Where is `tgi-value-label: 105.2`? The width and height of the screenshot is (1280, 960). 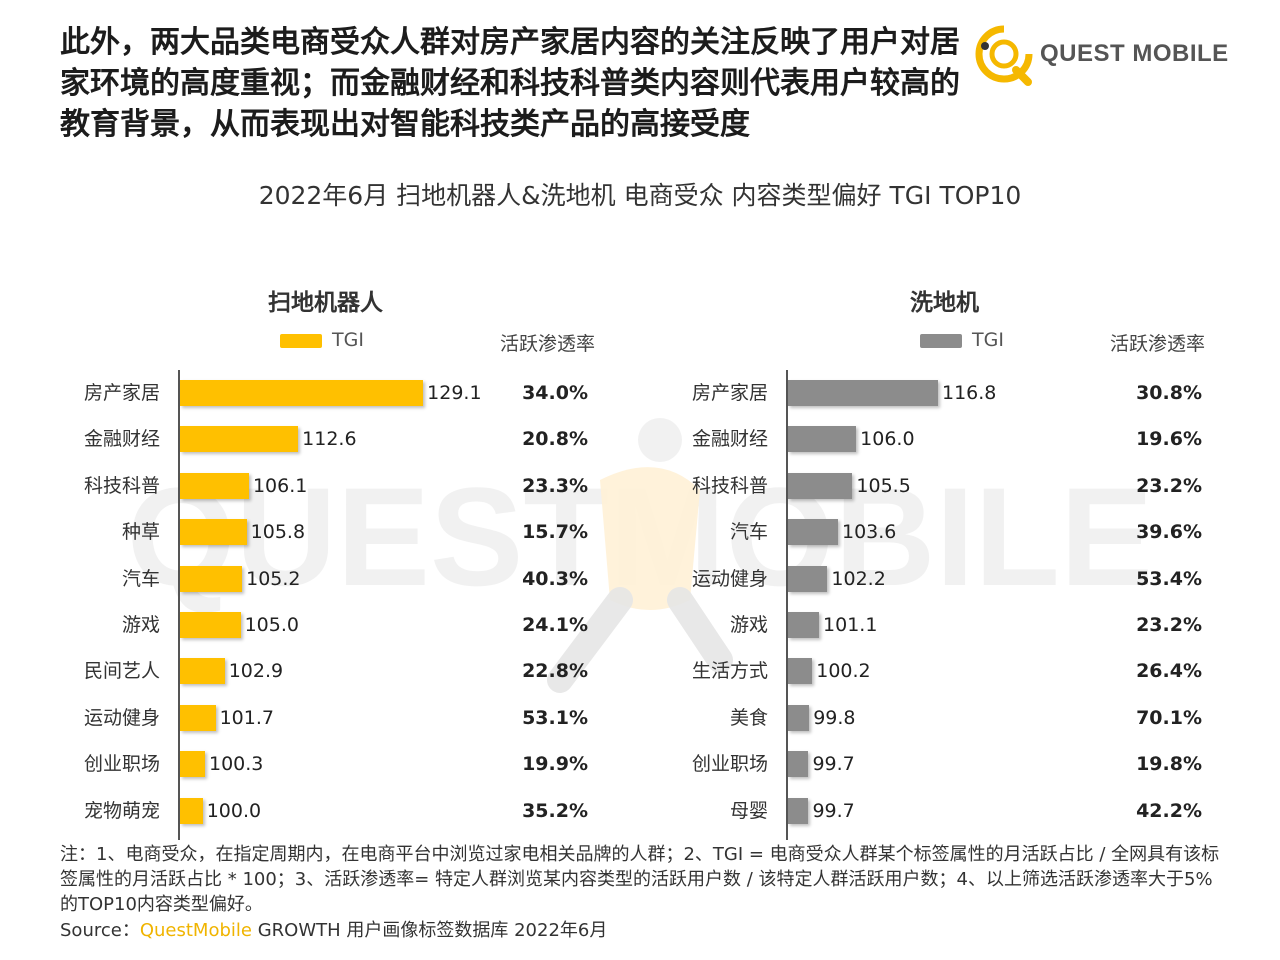
tgi-value-label: 105.2 is located at coordinates (273, 578).